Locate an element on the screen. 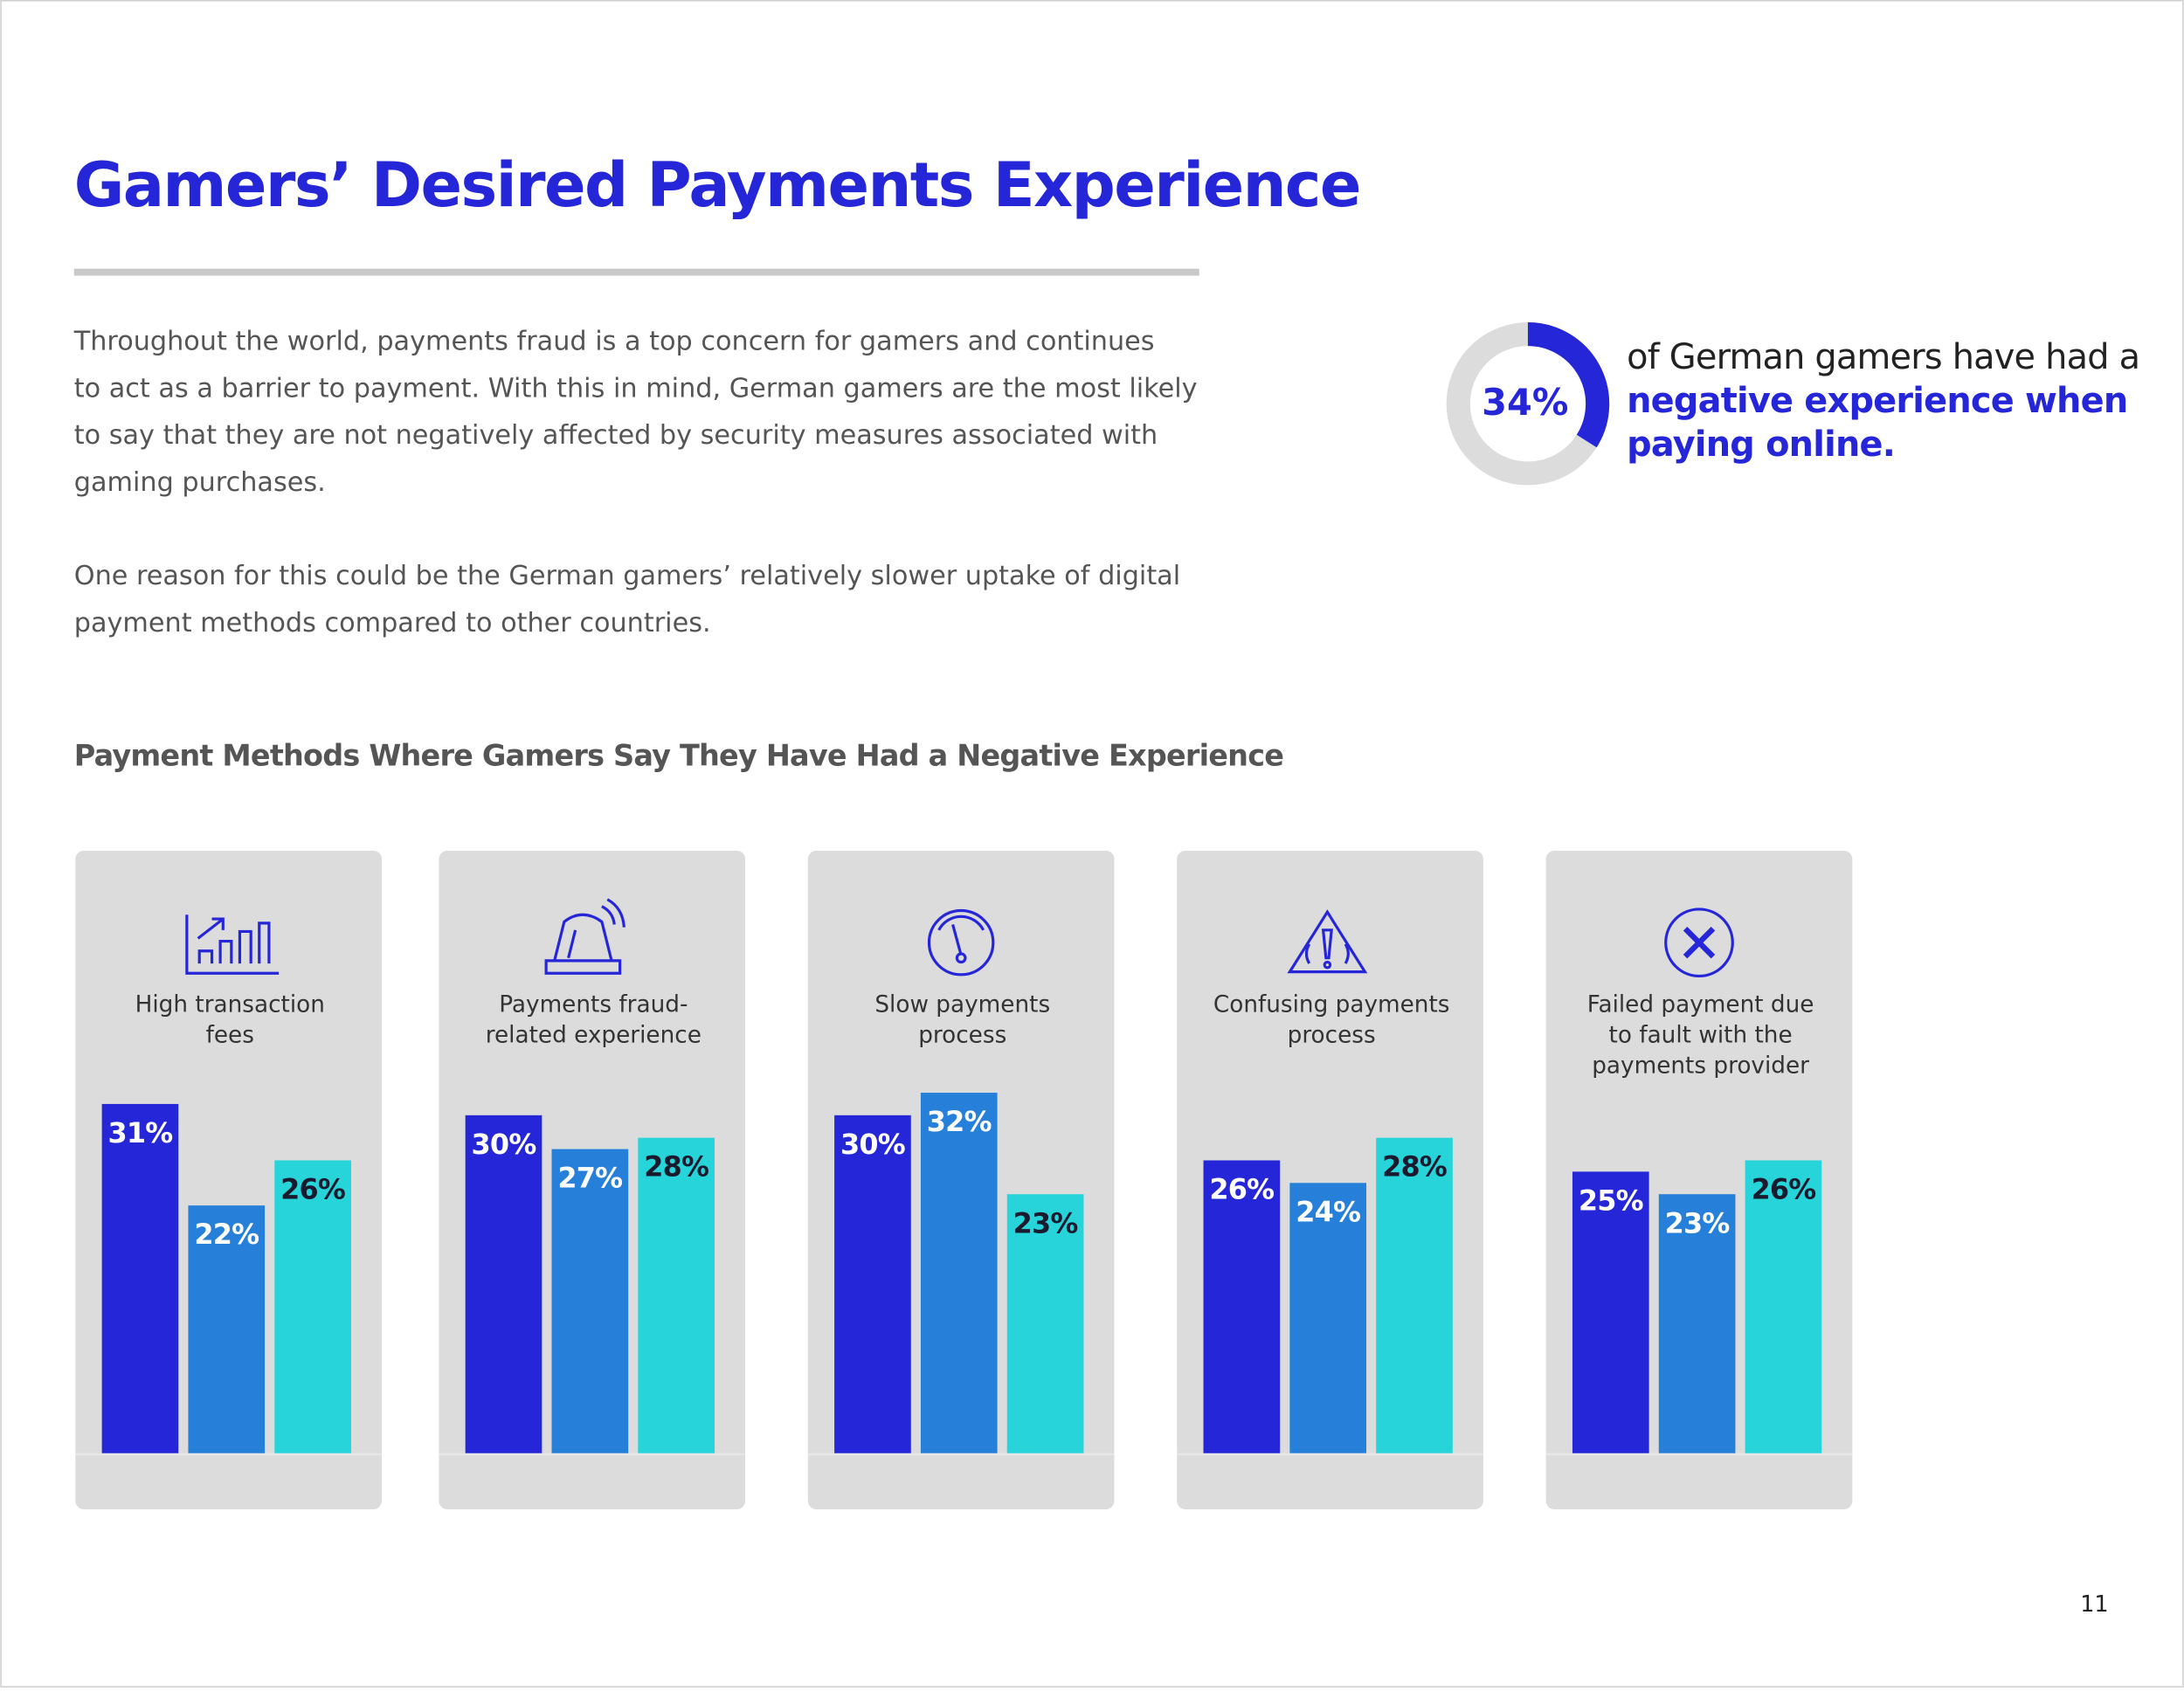  panel-label: payments provider is located at coordinates (1700, 1066).